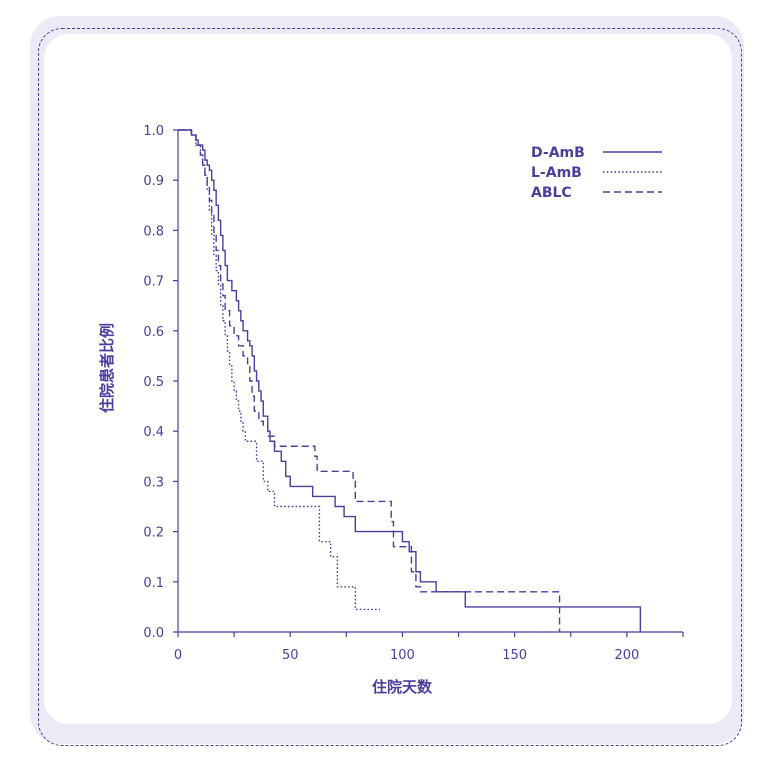  I want to click on y-tick-label: 0.3, so click(153, 482).